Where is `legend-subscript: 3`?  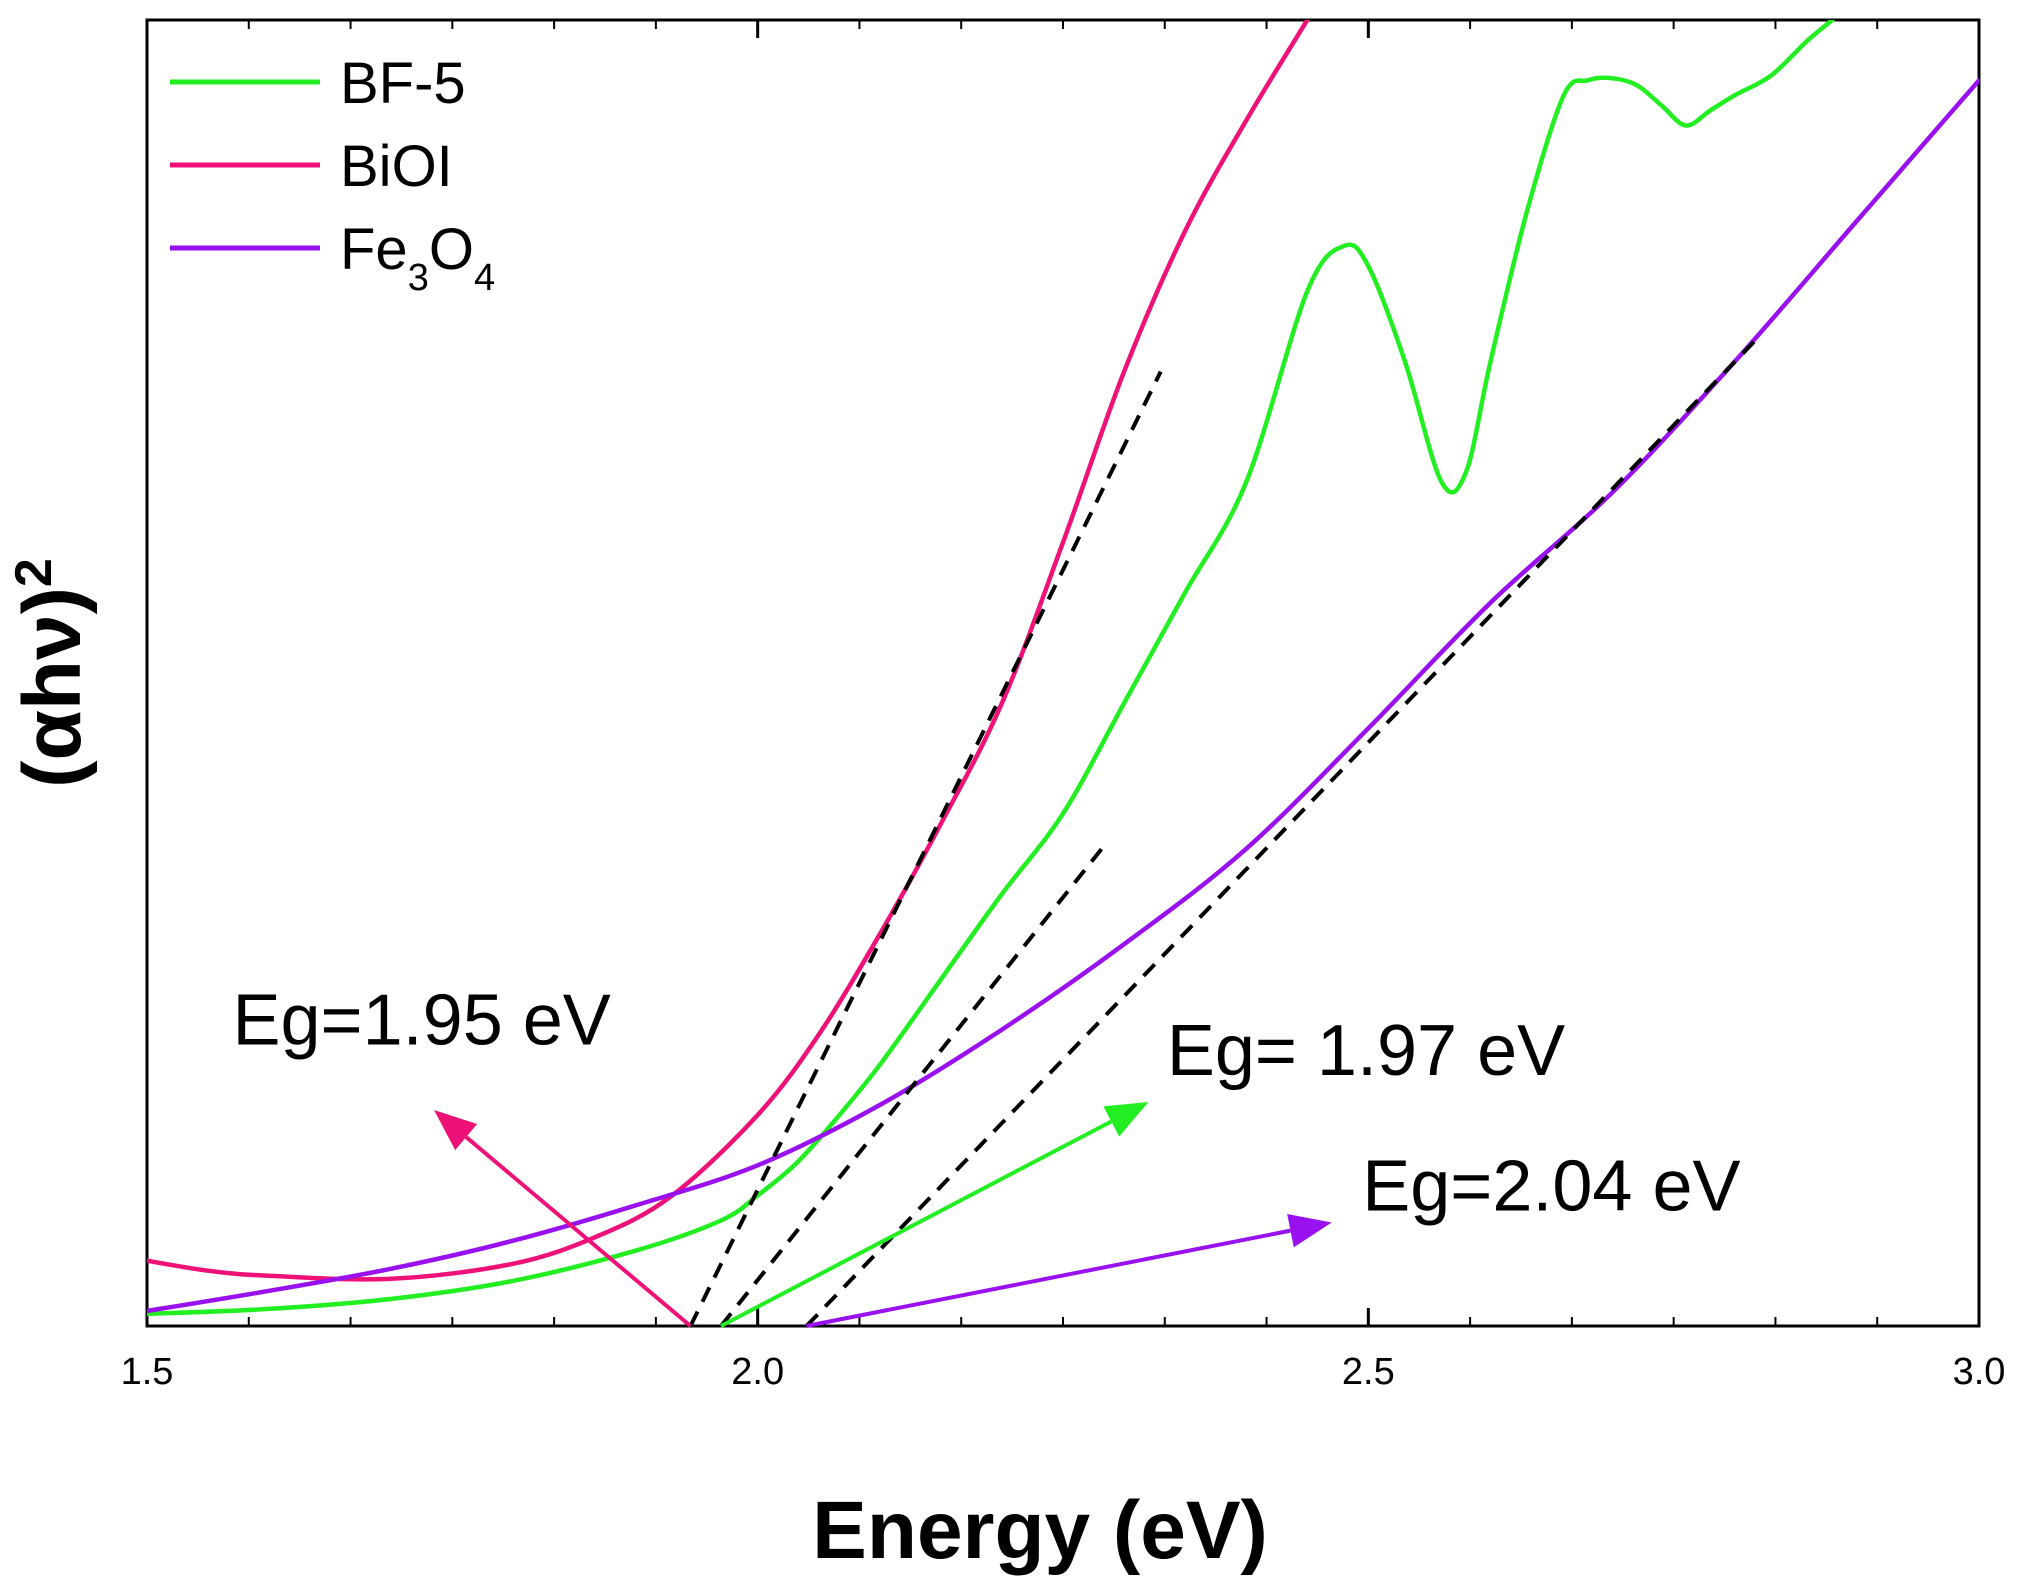
legend-subscript: 3 is located at coordinates (418, 278).